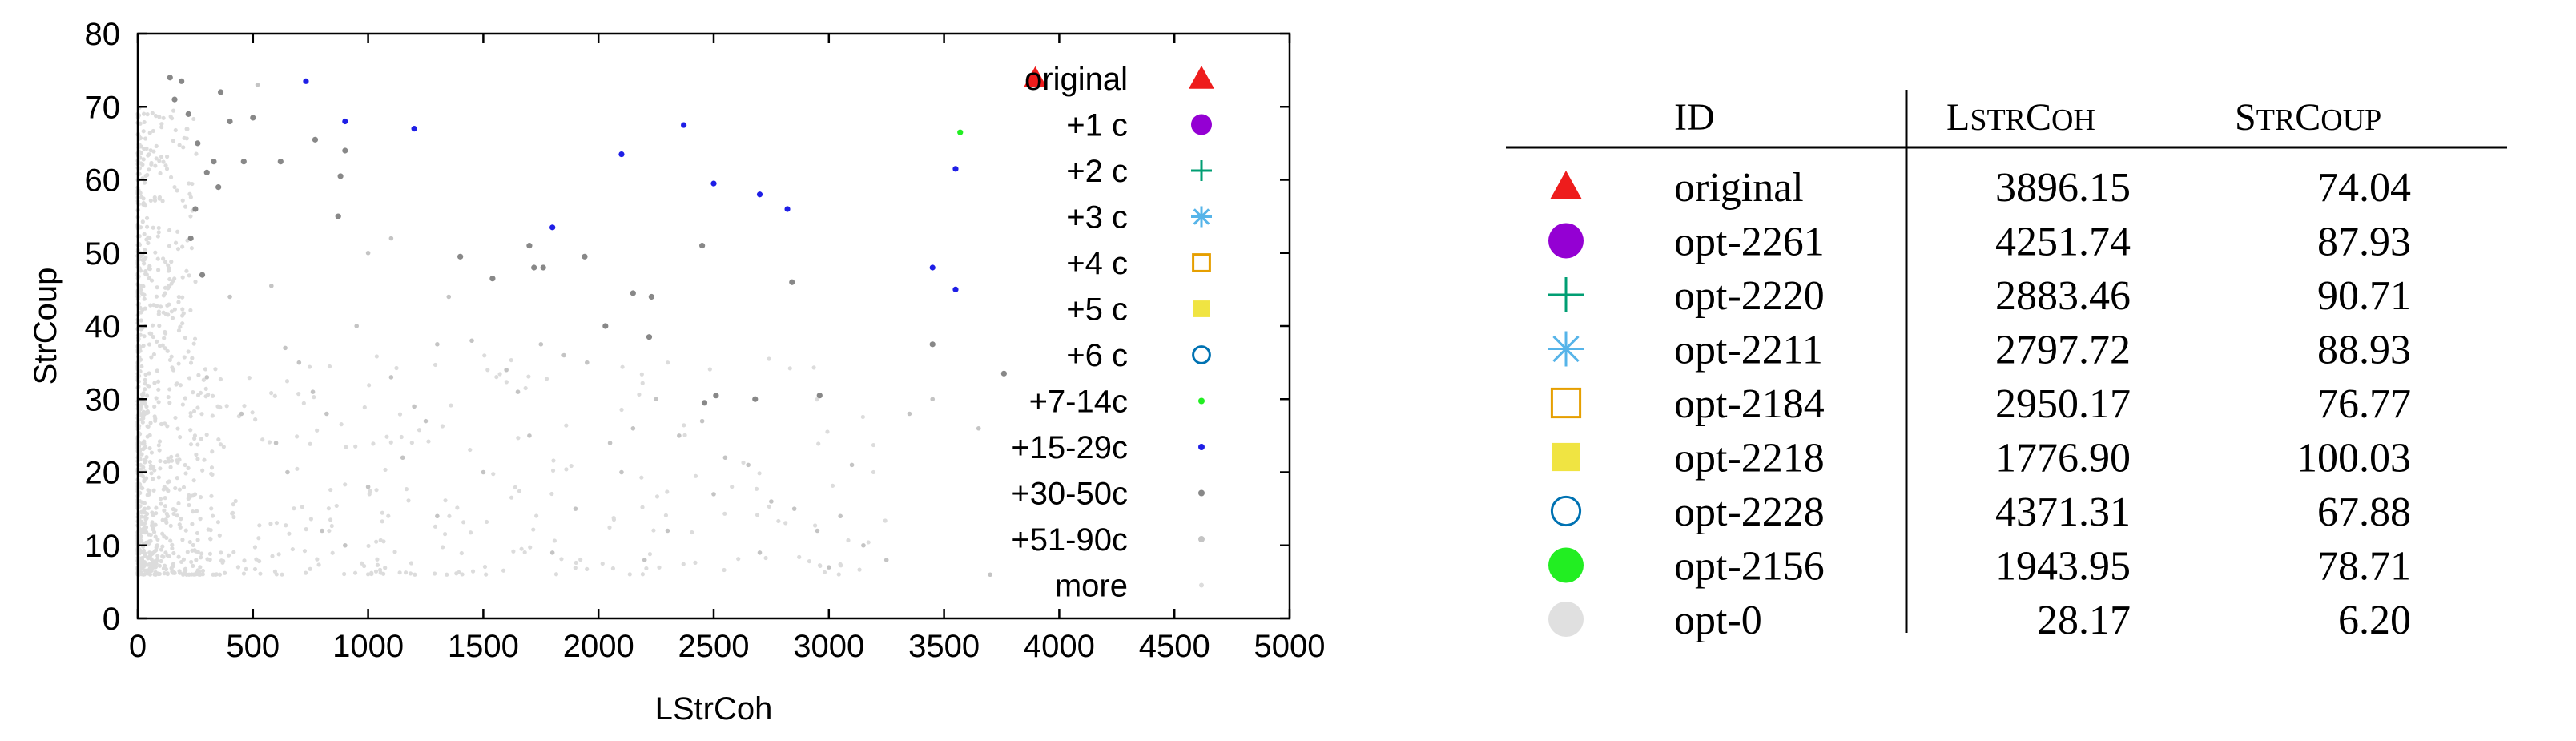  Describe the element at coordinates (1097, 171) in the screenshot. I see `legend-label: +2 c` at that location.